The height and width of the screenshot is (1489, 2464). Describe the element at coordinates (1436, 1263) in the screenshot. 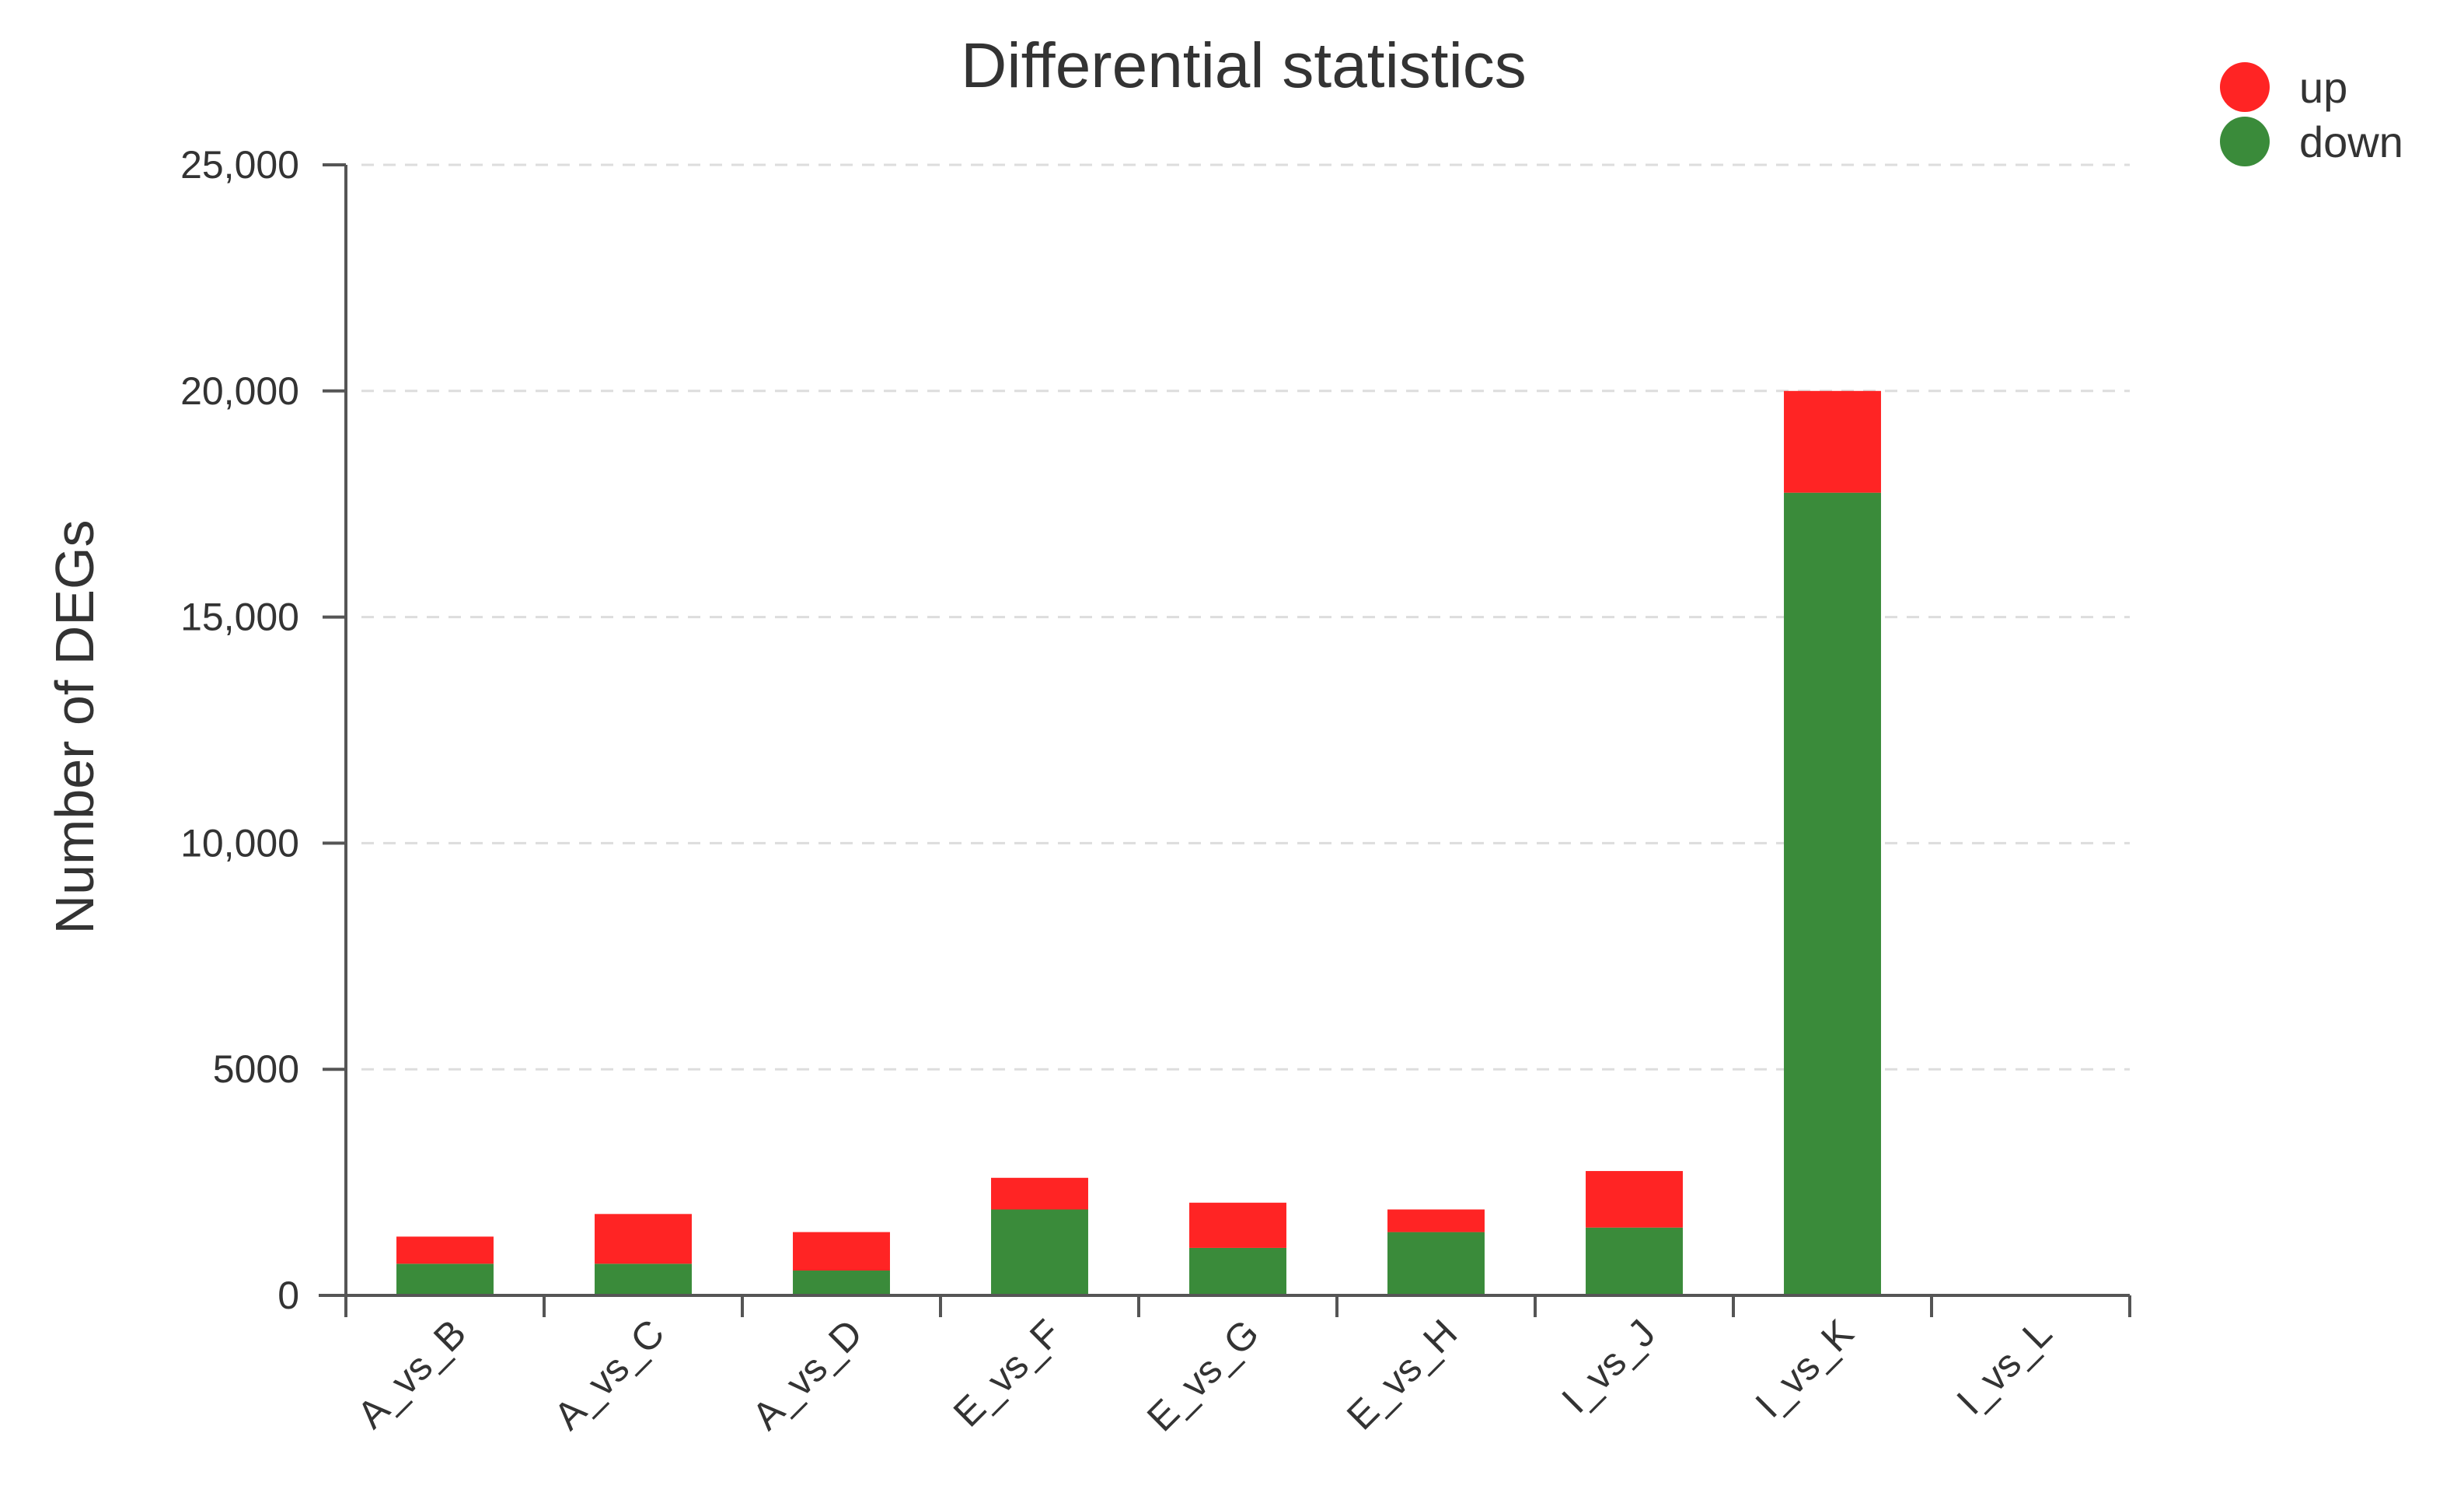

I see `bar-down-E_vs_H` at that location.